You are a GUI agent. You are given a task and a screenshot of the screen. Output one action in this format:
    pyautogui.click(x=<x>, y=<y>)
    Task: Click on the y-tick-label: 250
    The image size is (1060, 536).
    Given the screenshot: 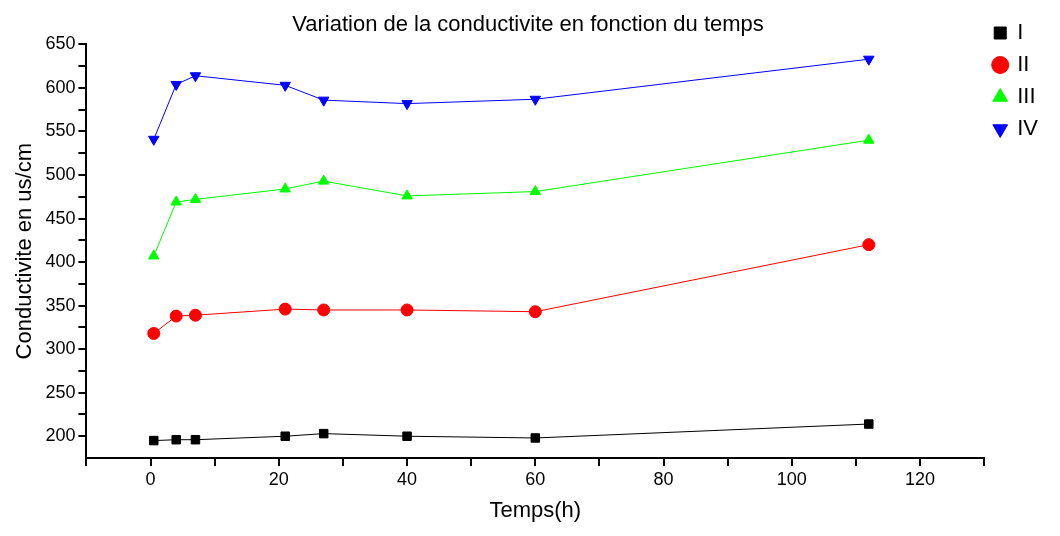 What is the action you would take?
    pyautogui.click(x=60, y=391)
    